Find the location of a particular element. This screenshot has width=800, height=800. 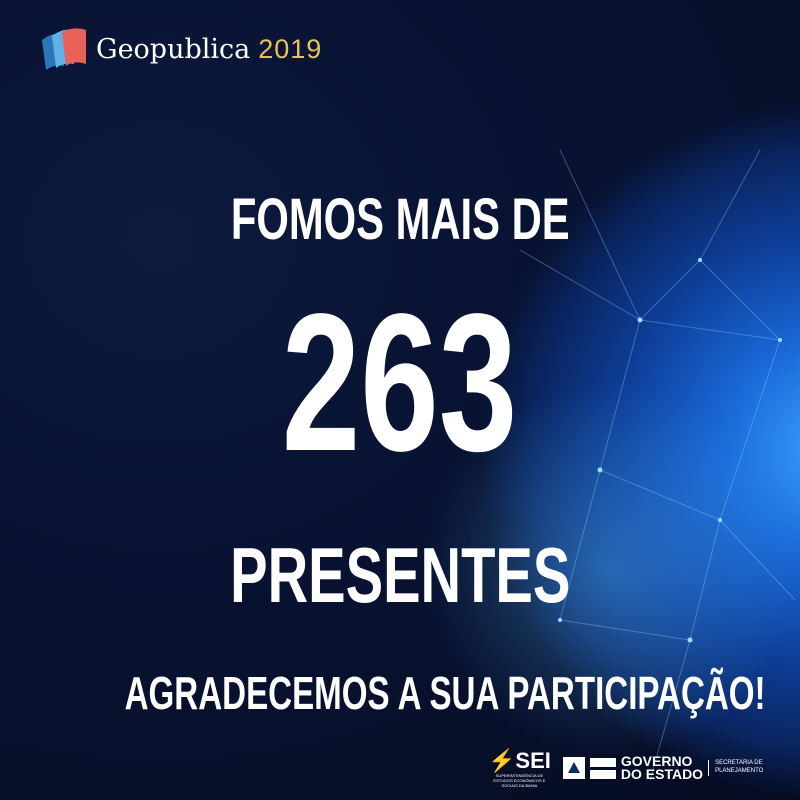

triangle-flag-icon is located at coordinates (573, 768).